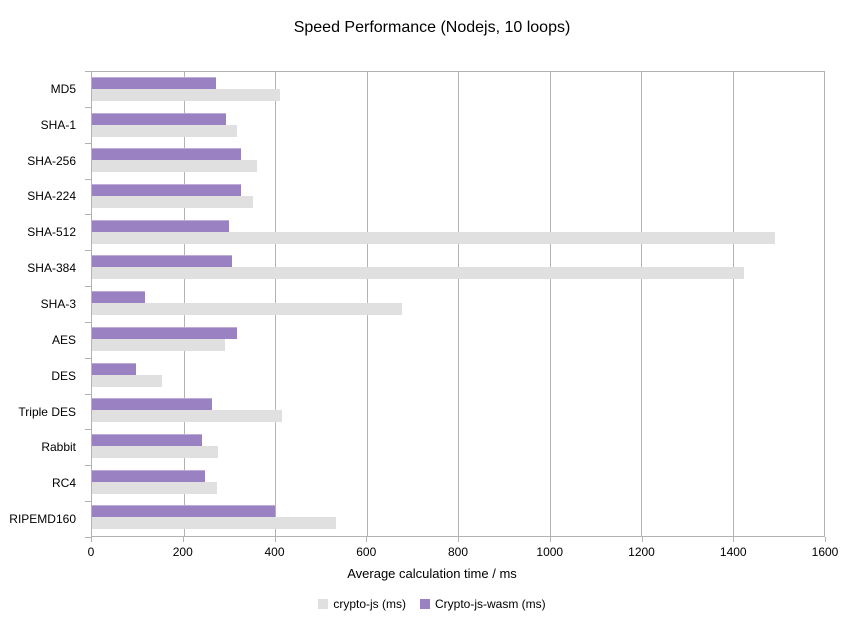  I want to click on bar-Crypto-js-wasm-ms--RIPEMD160, so click(183, 511).